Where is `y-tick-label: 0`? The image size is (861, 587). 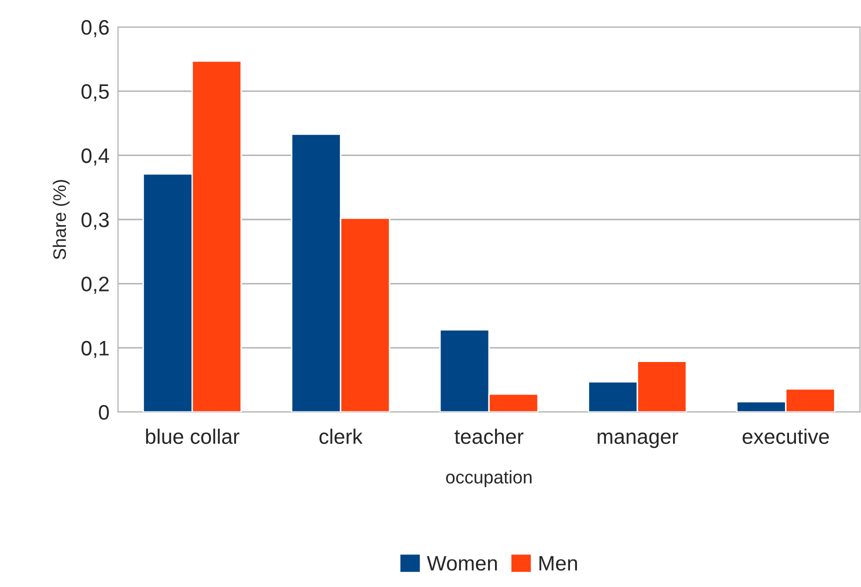
y-tick-label: 0 is located at coordinates (103, 412).